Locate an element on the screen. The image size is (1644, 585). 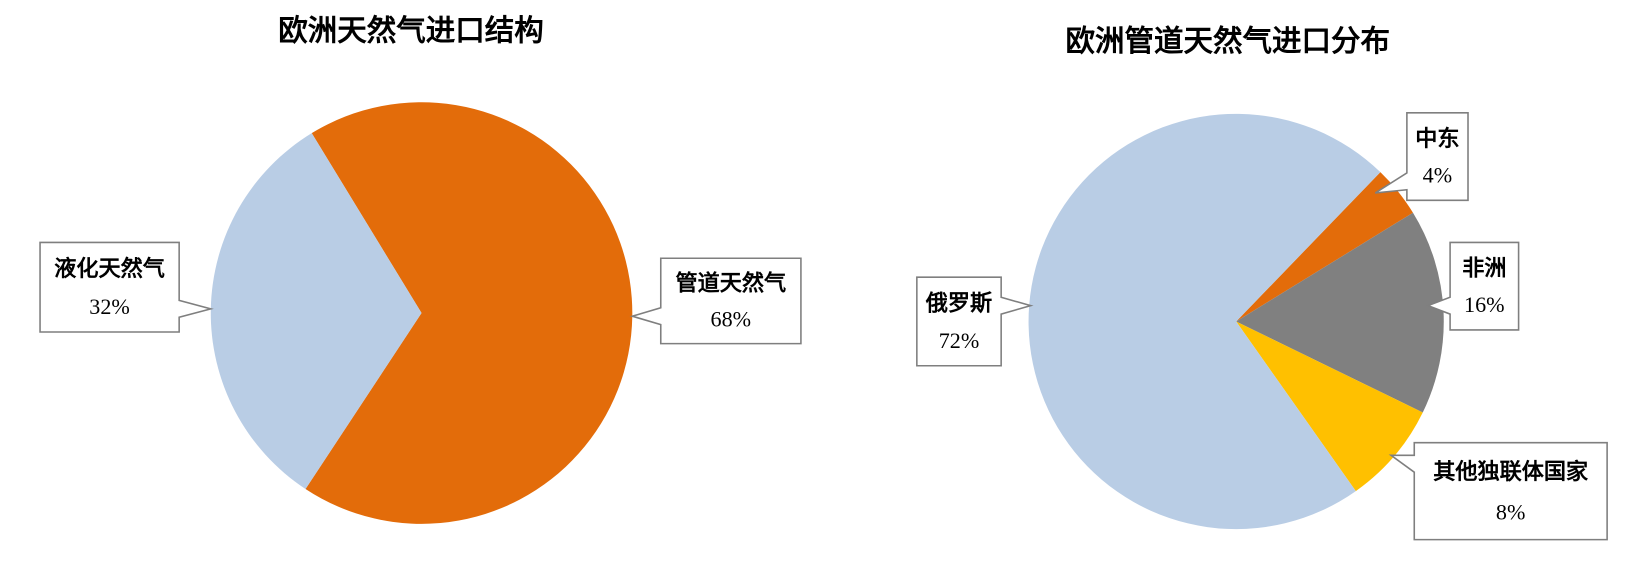
data-label-name: 中东 is located at coordinates (1437, 138).